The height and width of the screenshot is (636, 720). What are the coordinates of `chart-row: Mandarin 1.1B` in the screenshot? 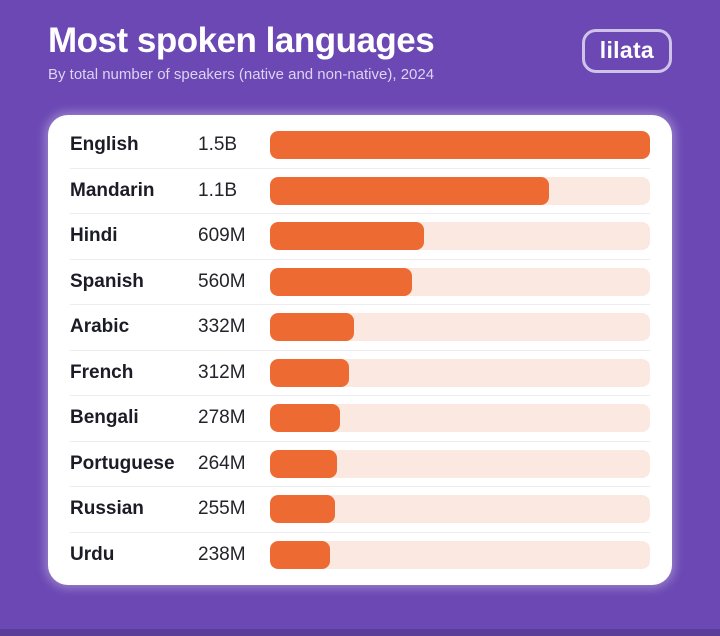 It's located at (360, 190).